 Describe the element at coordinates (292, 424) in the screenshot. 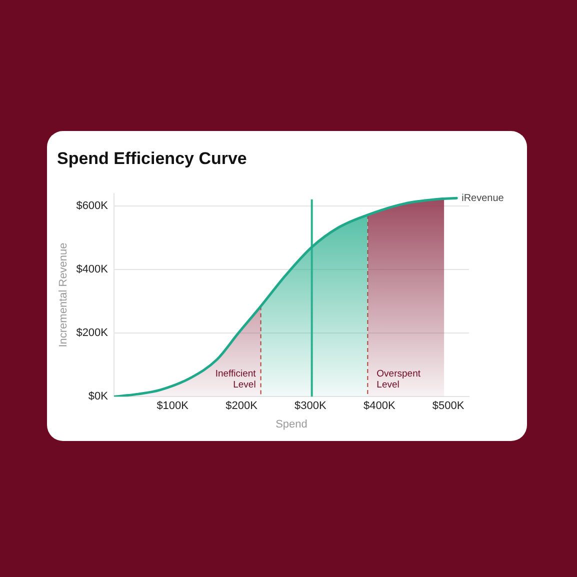

I see `x-axis-title: Spend` at that location.